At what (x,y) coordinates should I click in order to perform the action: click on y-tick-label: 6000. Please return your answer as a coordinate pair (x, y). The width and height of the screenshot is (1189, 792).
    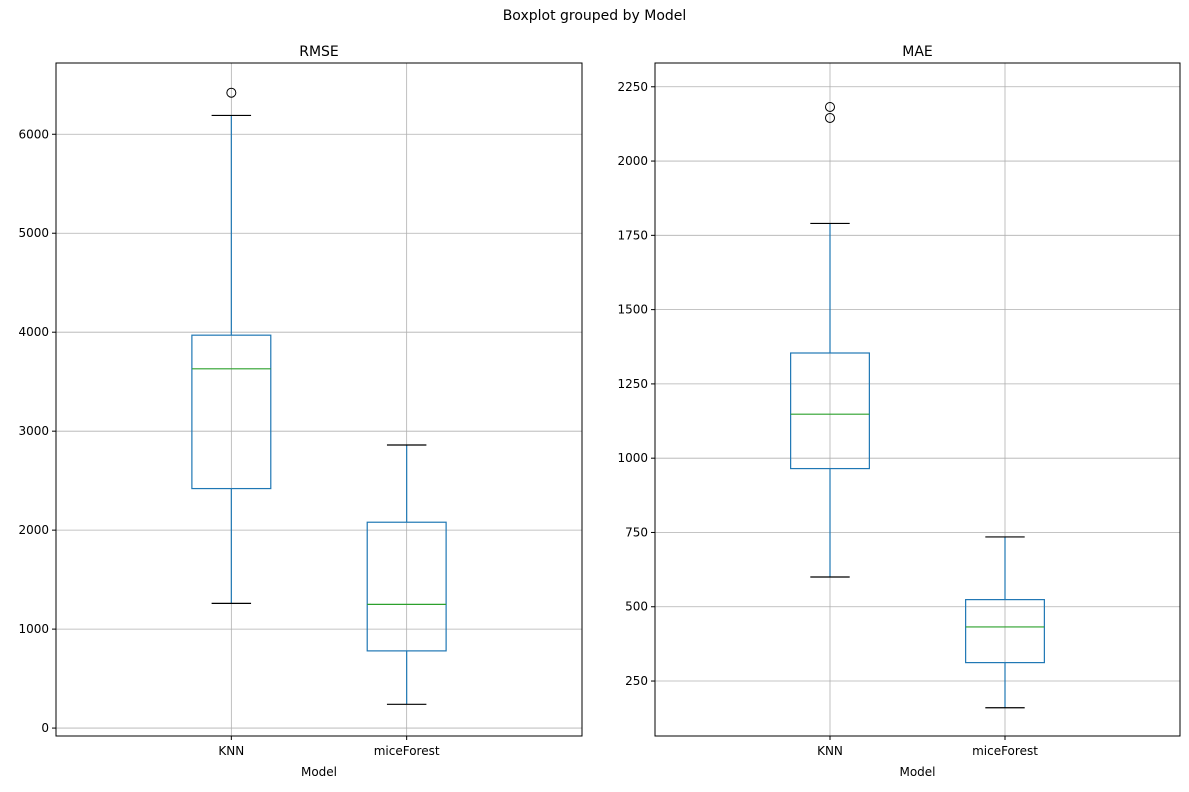
    Looking at the image, I should click on (33, 134).